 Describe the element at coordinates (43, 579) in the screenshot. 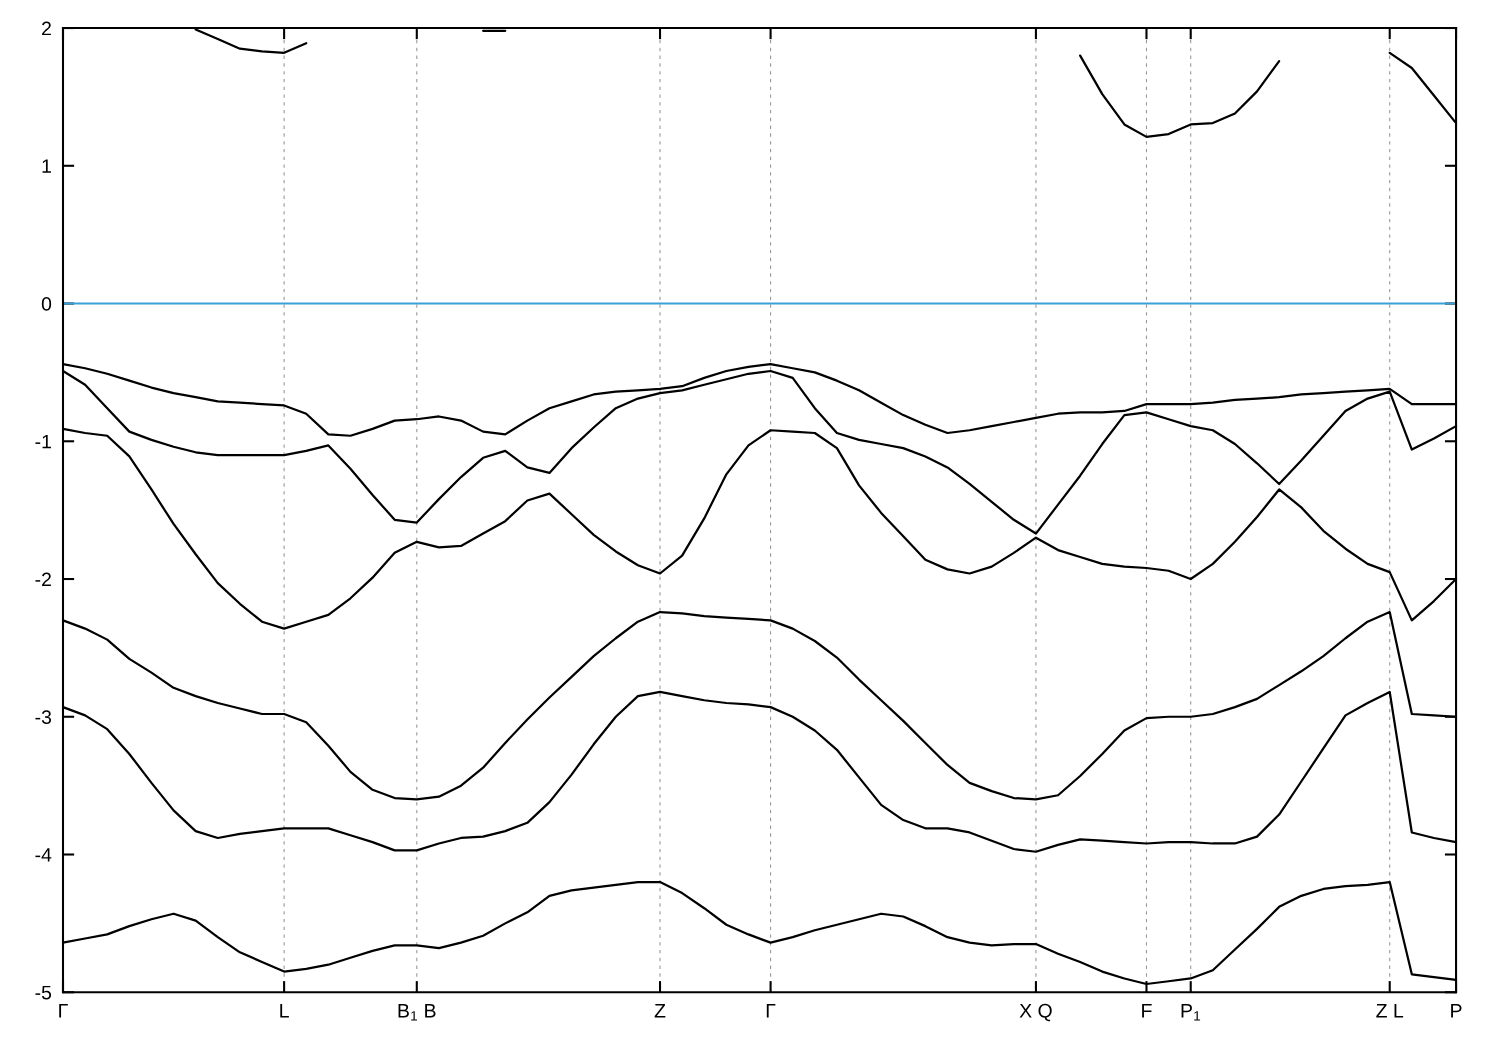

I see `y-tick-label: -2` at that location.